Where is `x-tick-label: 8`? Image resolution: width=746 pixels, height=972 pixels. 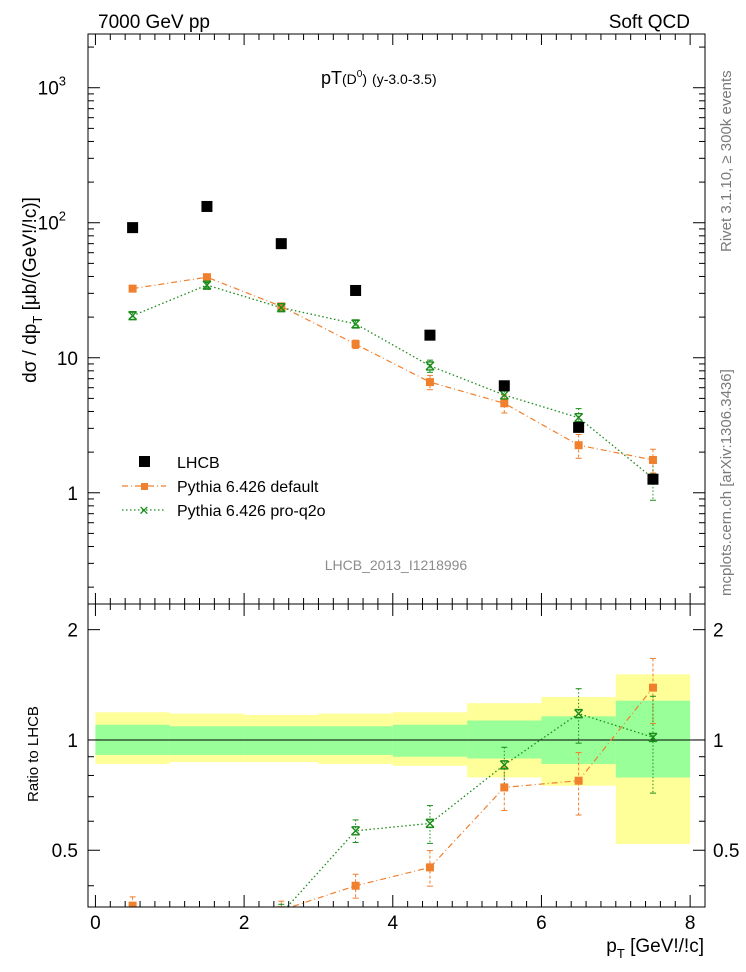
x-tick-label: 8 is located at coordinates (690, 923).